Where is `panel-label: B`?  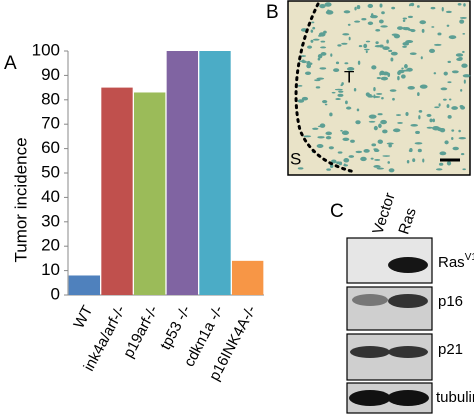
panel-label: B is located at coordinates (272, 12).